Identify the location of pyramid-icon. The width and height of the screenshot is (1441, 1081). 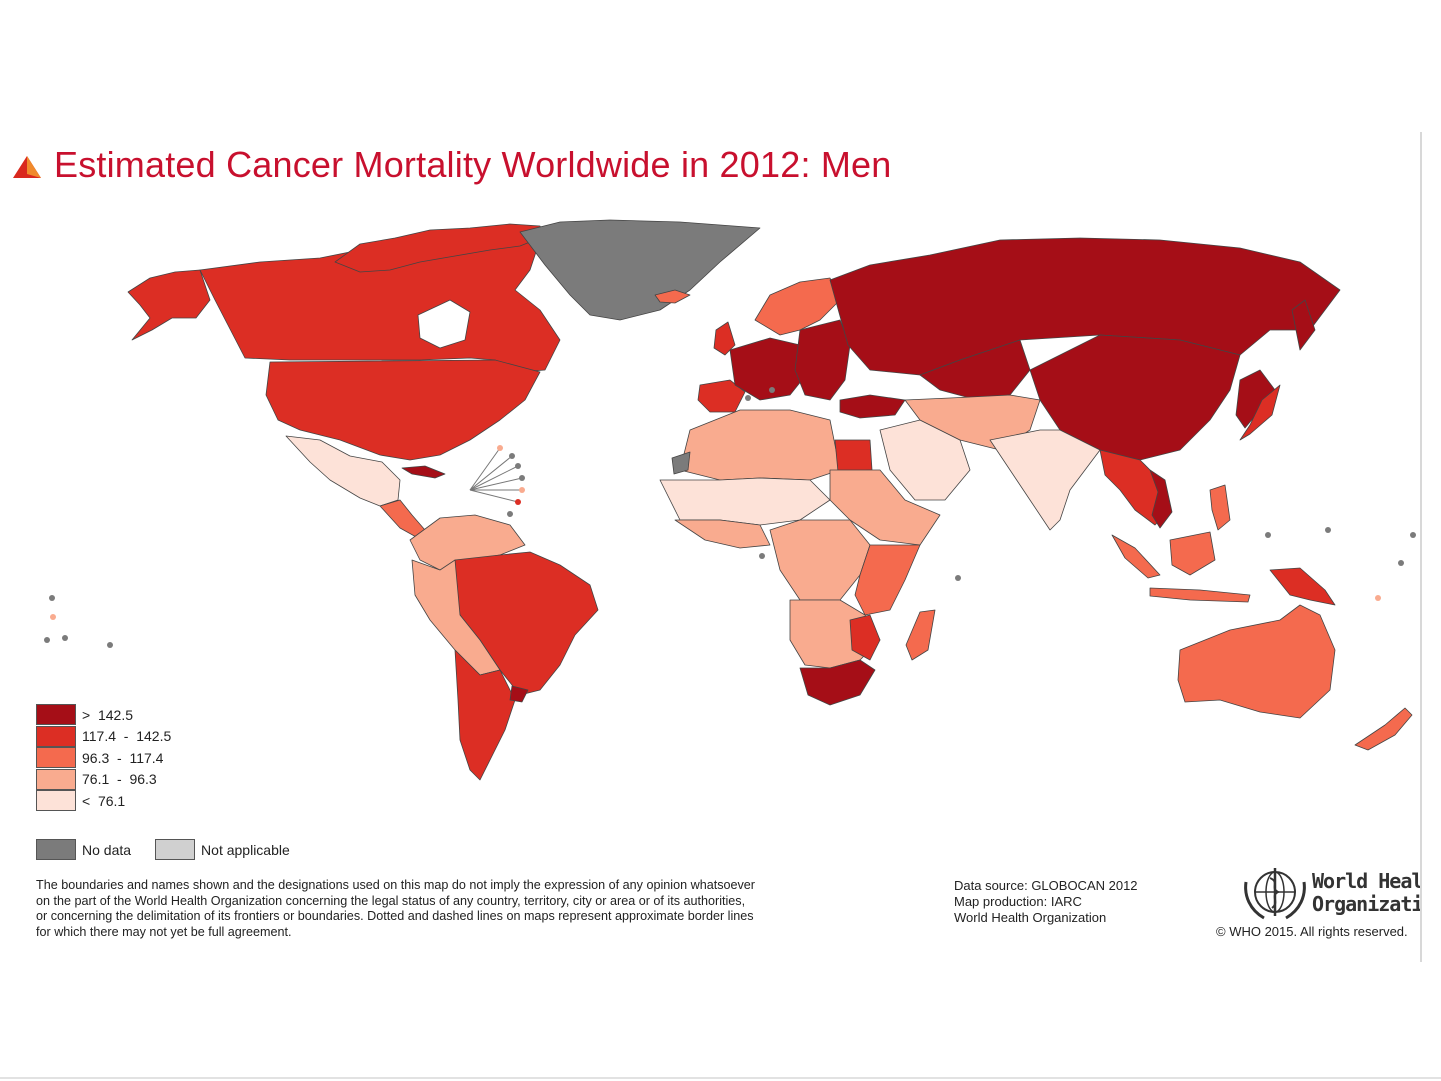
(27, 167).